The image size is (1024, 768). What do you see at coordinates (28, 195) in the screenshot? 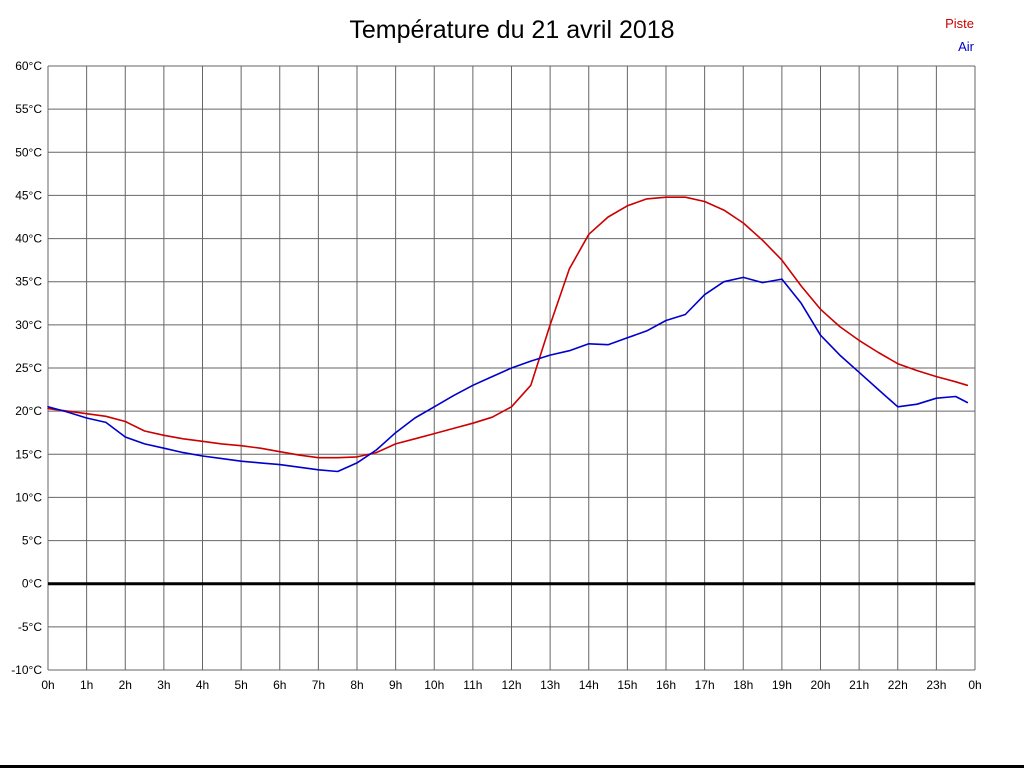
I see `y-tick-label: 45°C` at bounding box center [28, 195].